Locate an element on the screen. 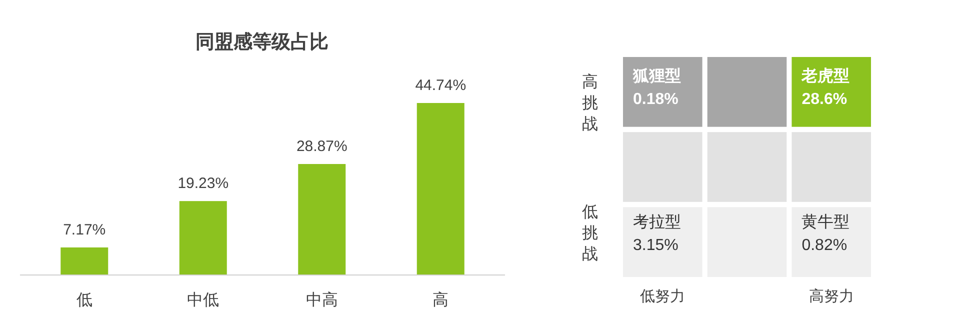 The image size is (958, 327). data-label: 28.87% is located at coordinates (322, 147).